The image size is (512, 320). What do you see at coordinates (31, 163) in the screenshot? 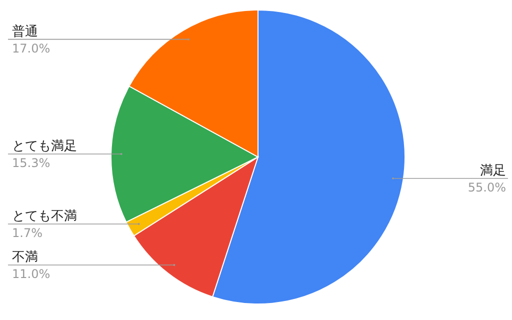
I see `data-label: 15.3%` at bounding box center [31, 163].